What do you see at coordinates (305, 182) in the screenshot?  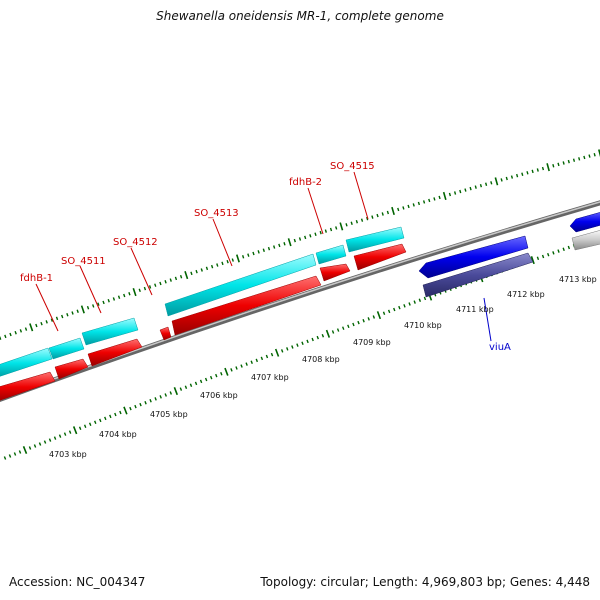 I see `gene-label-fdhB-2: fdhB-2` at bounding box center [305, 182].